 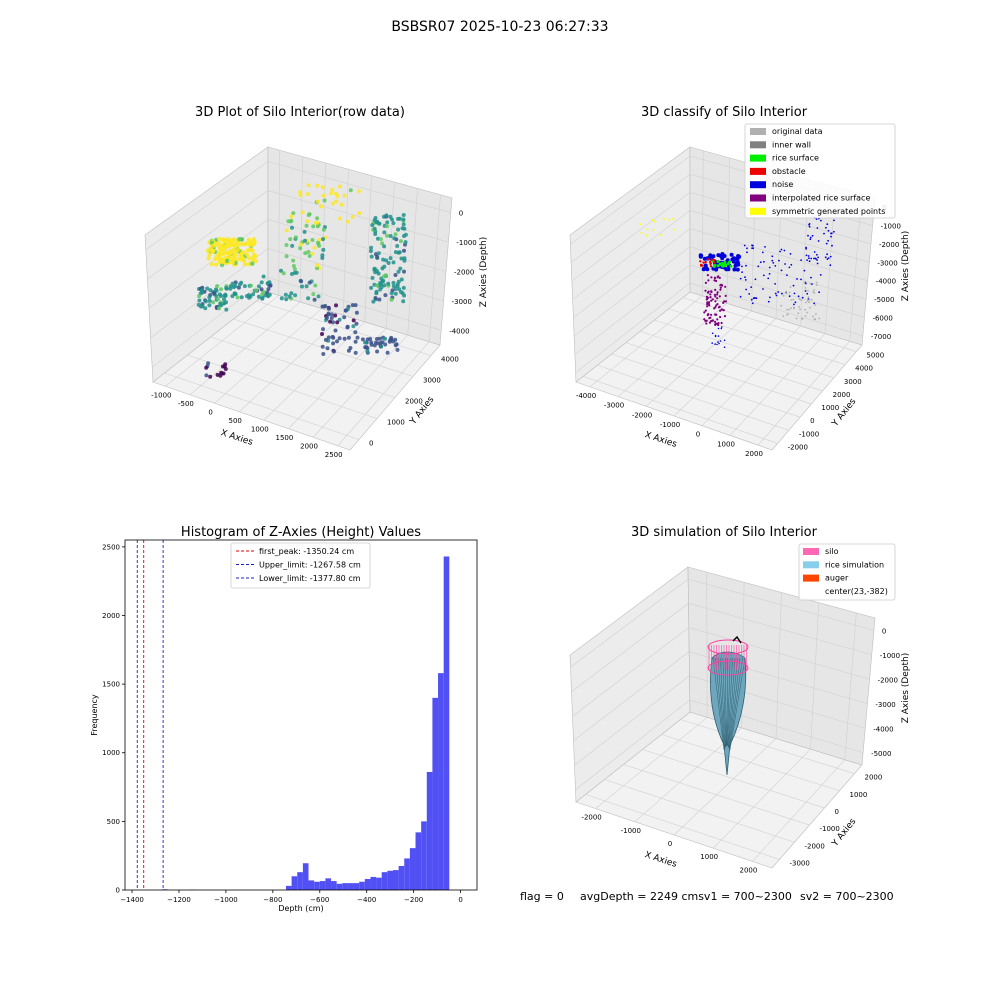 I want to click on tick-label: −200, so click(x=413, y=900).